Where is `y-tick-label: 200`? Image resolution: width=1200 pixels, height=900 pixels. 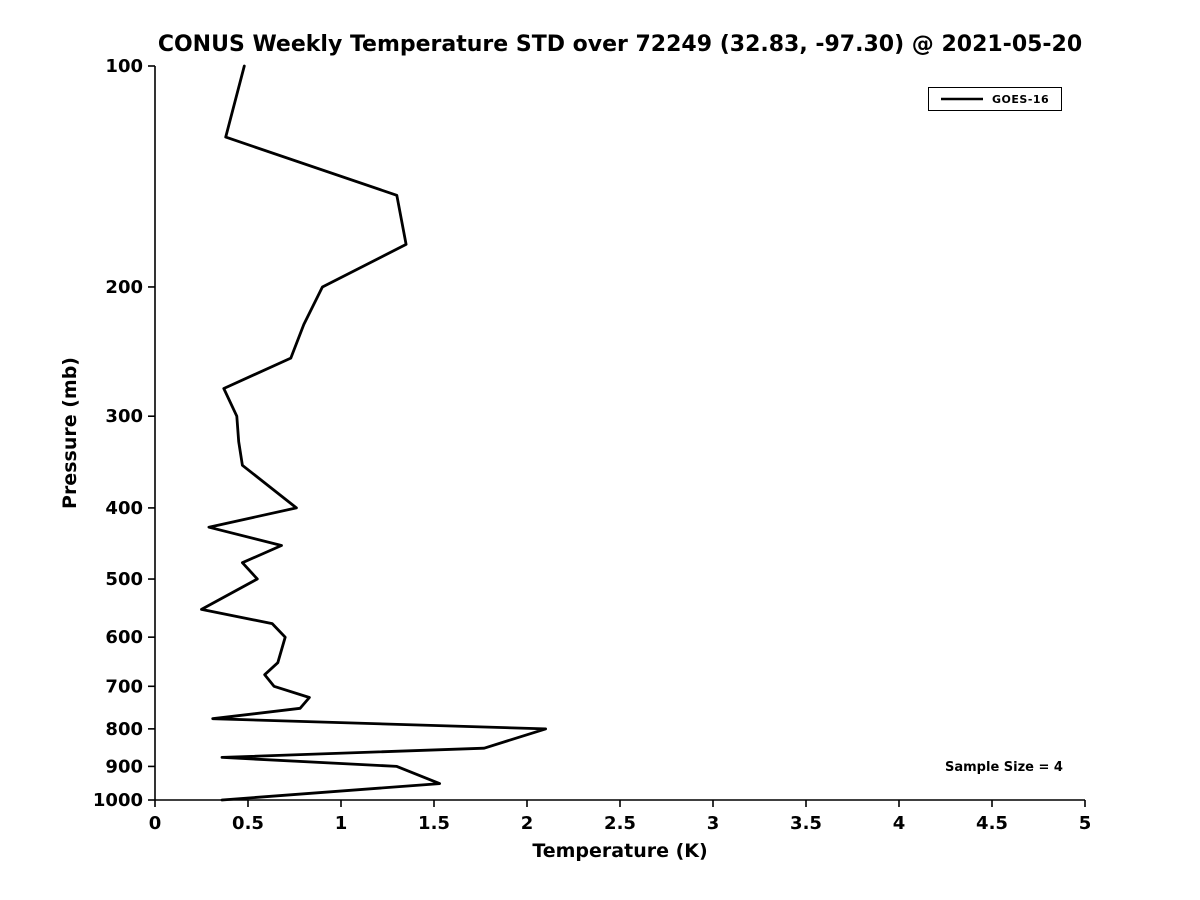
y-tick-label: 200 is located at coordinates (124, 287).